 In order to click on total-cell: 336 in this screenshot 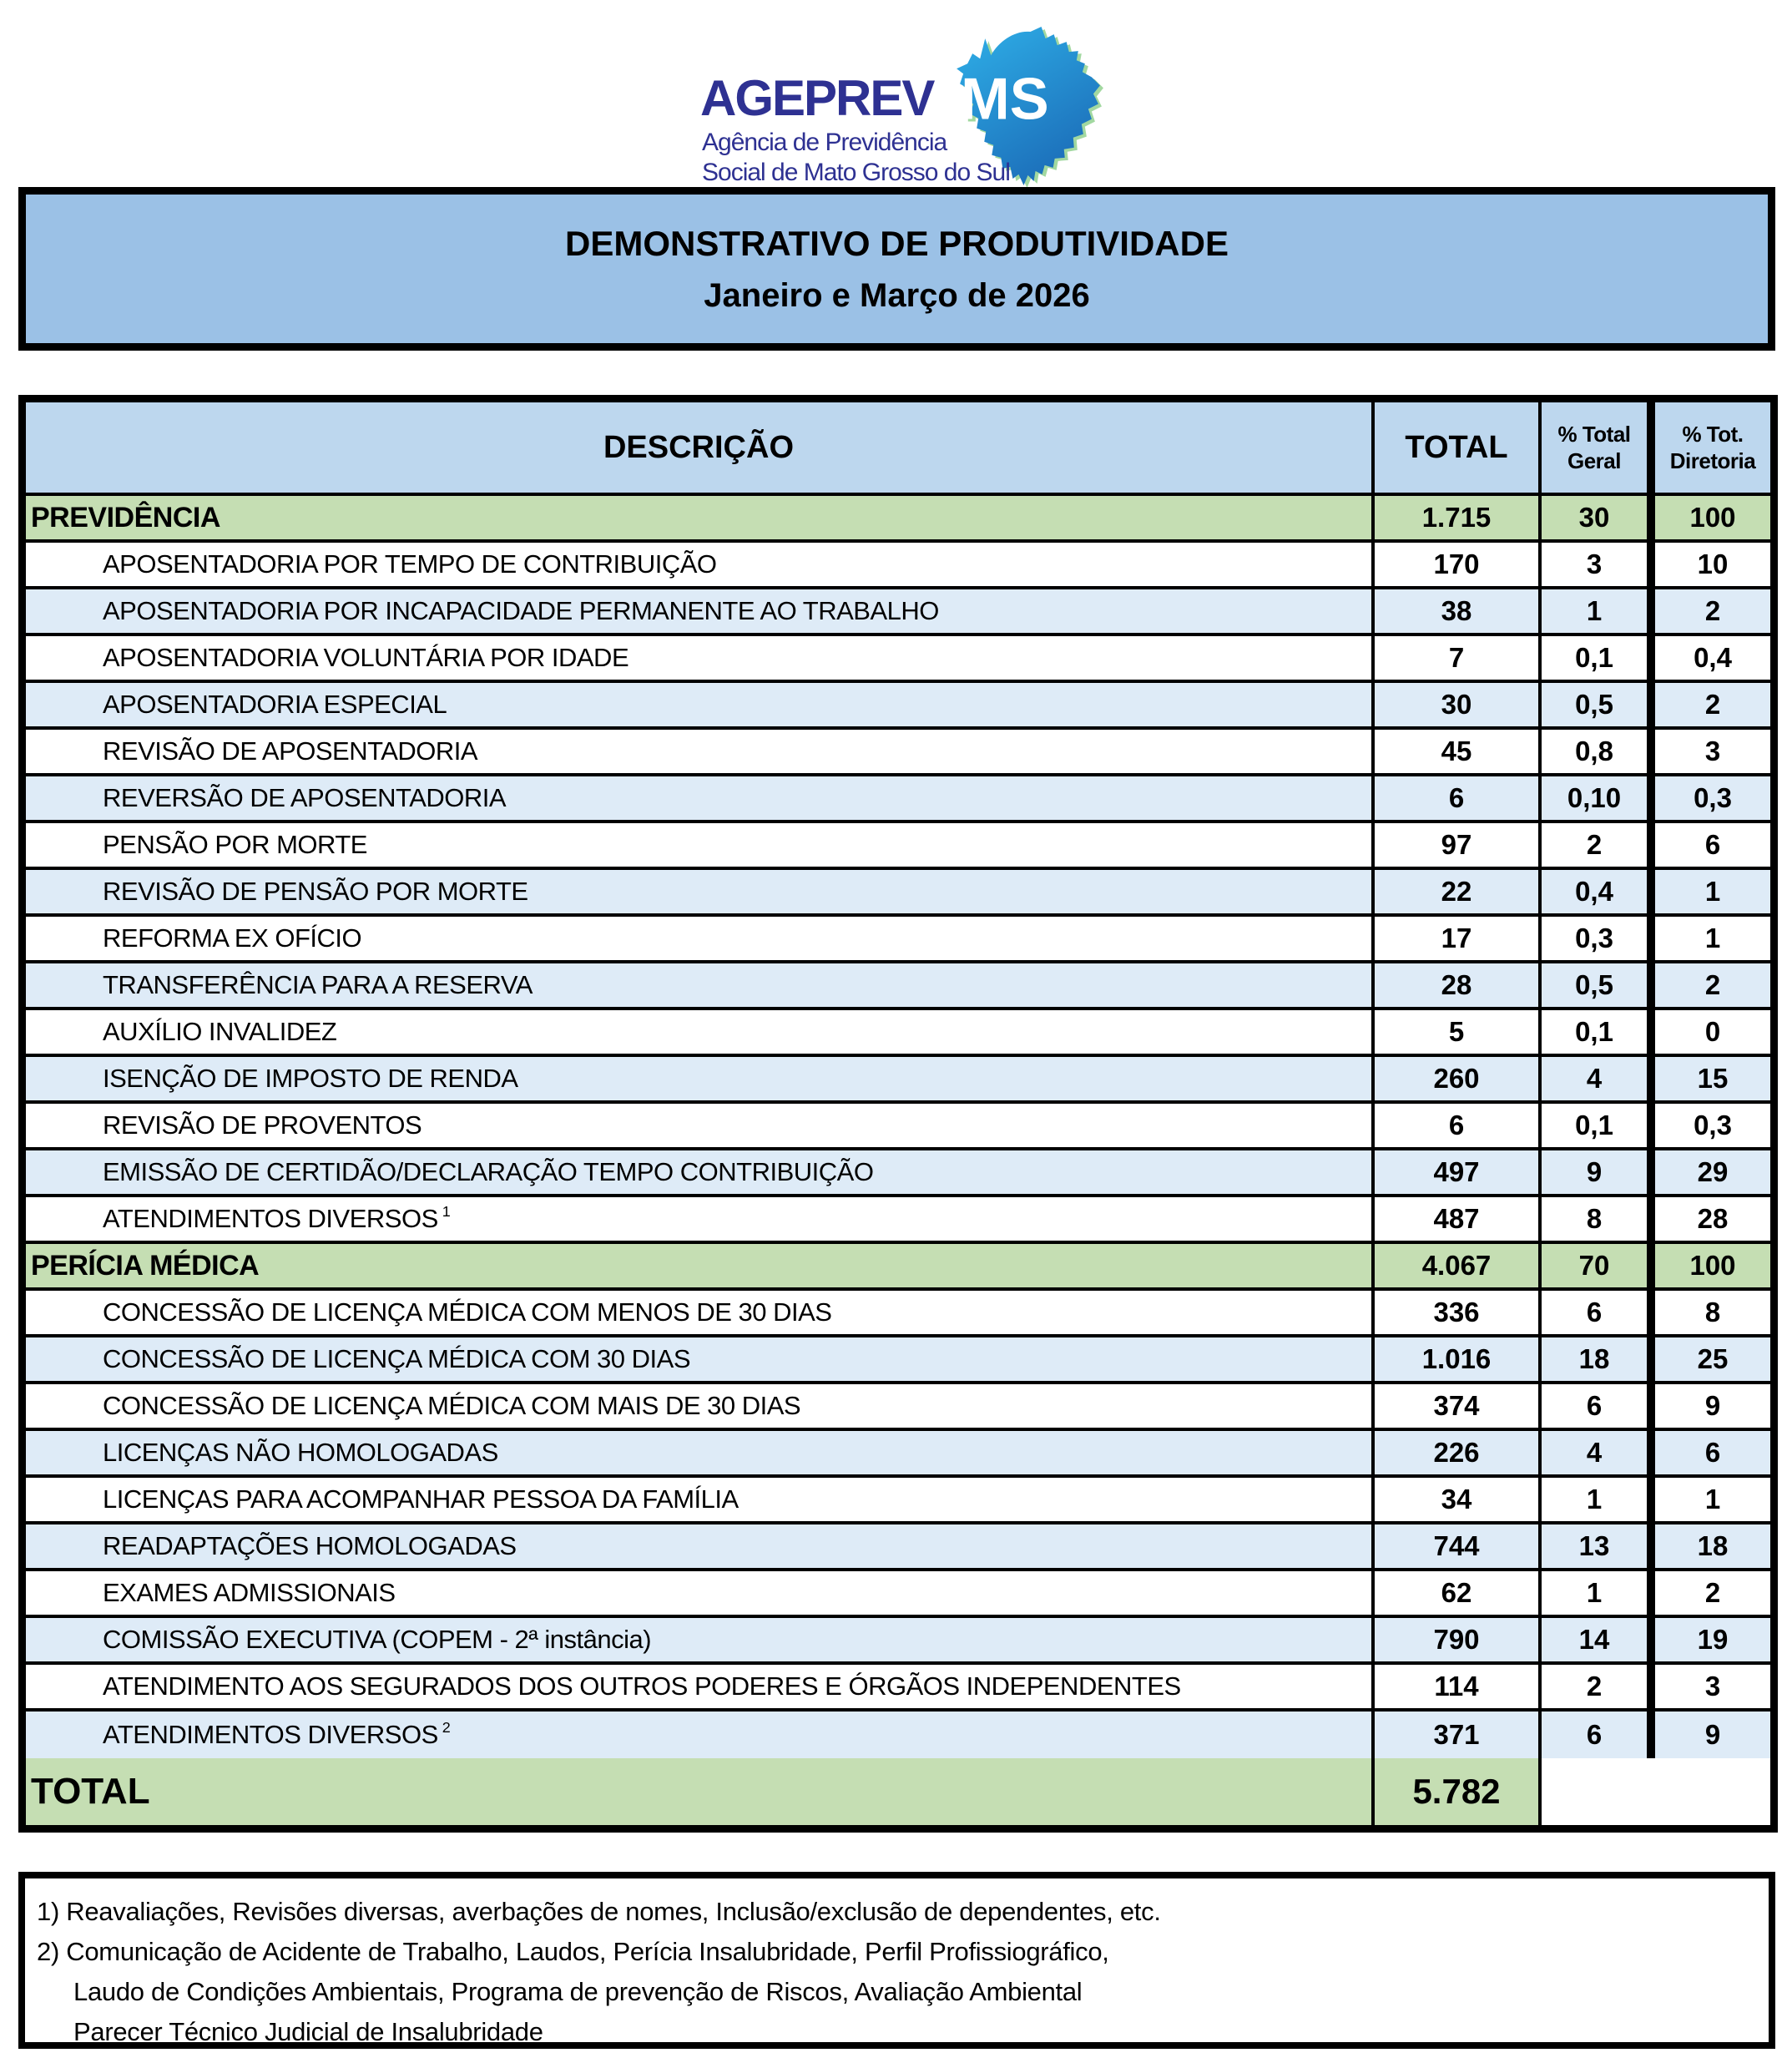, I will do `click(1459, 1312)`.